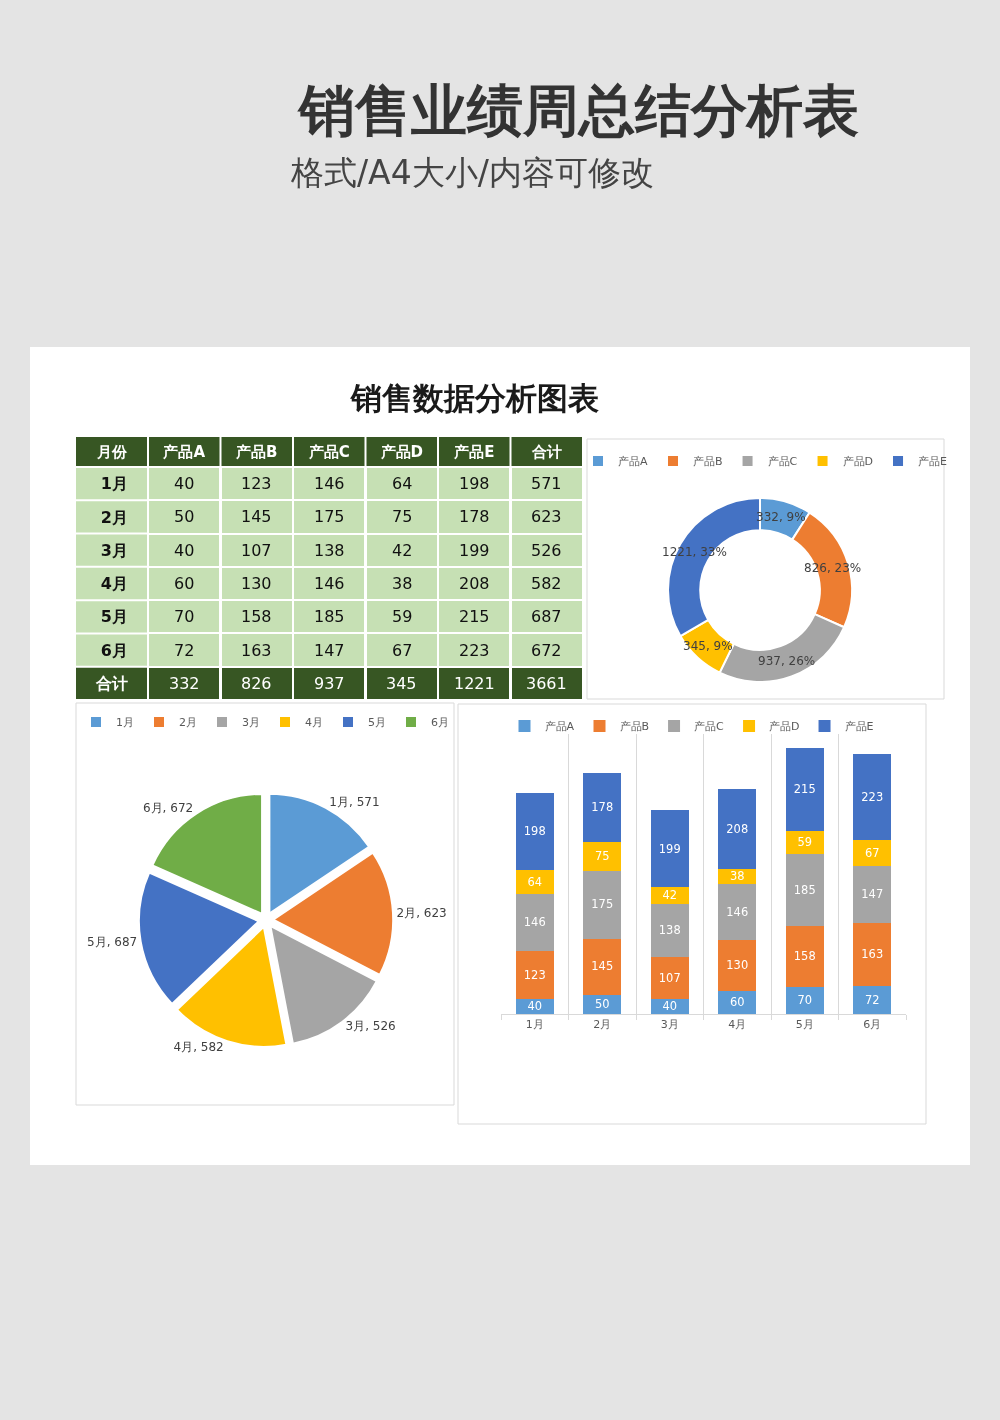 This screenshot has width=1000, height=1420. I want to click on data-label: 42, so click(670, 895).